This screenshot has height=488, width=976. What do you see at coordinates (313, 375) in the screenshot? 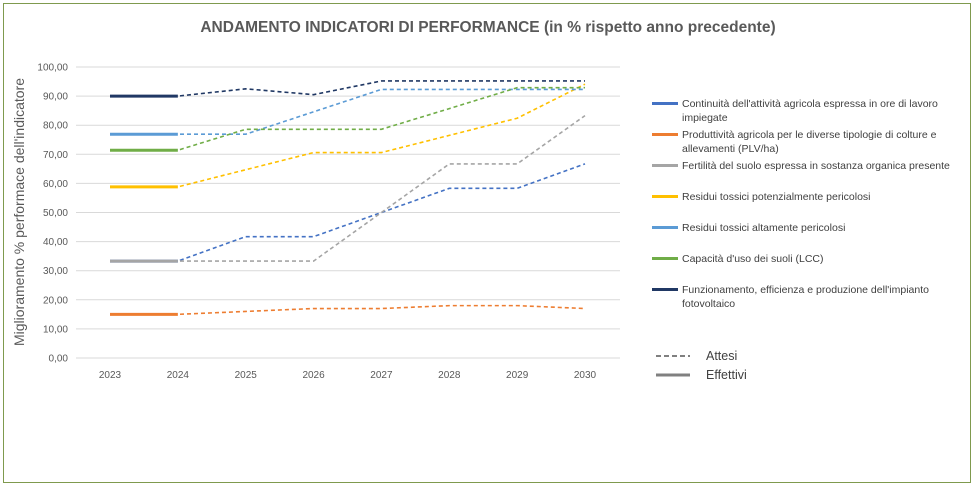
I see `x-tick-label: 2026` at bounding box center [313, 375].